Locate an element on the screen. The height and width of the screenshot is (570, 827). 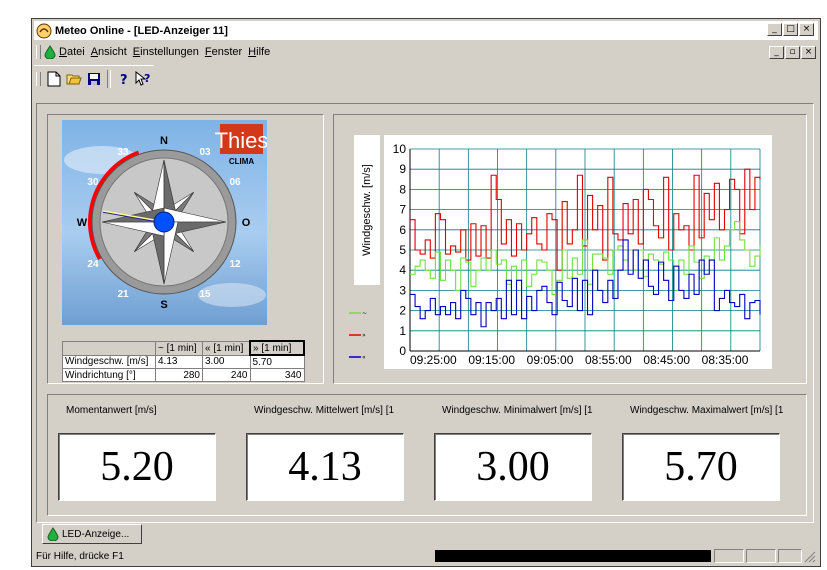
save-icon is located at coordinates (94, 79).